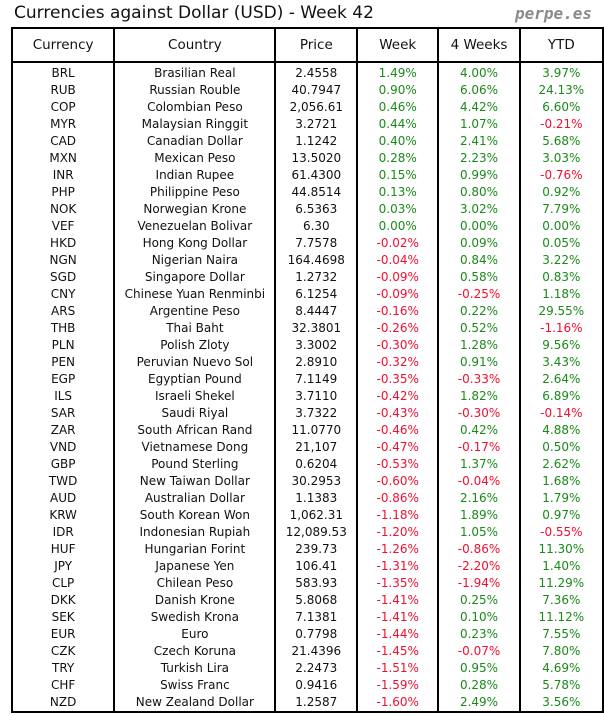 This screenshot has width=604, height=716. Describe the element at coordinates (479, 72) in the screenshot. I see `4weeks-change: 4.00%` at that location.